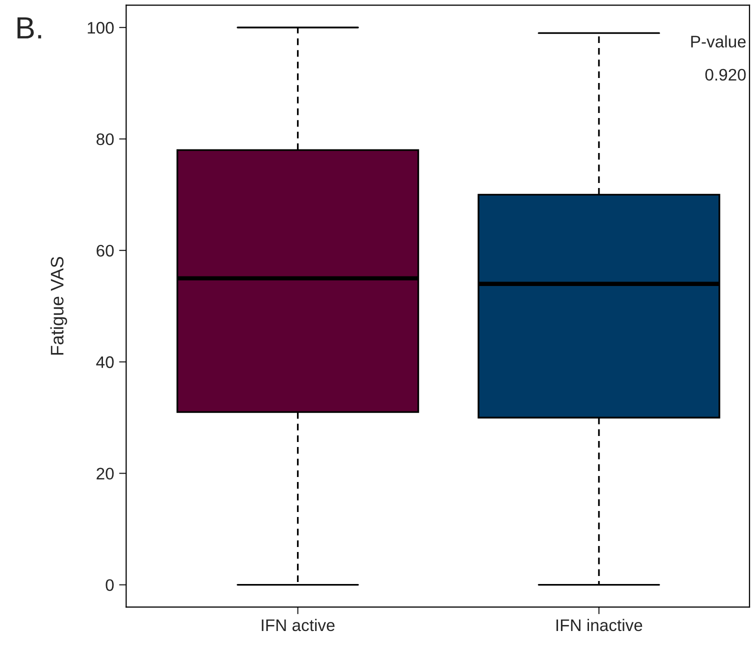  Describe the element at coordinates (298, 625) in the screenshot. I see `x-tick-label: IFN active` at that location.